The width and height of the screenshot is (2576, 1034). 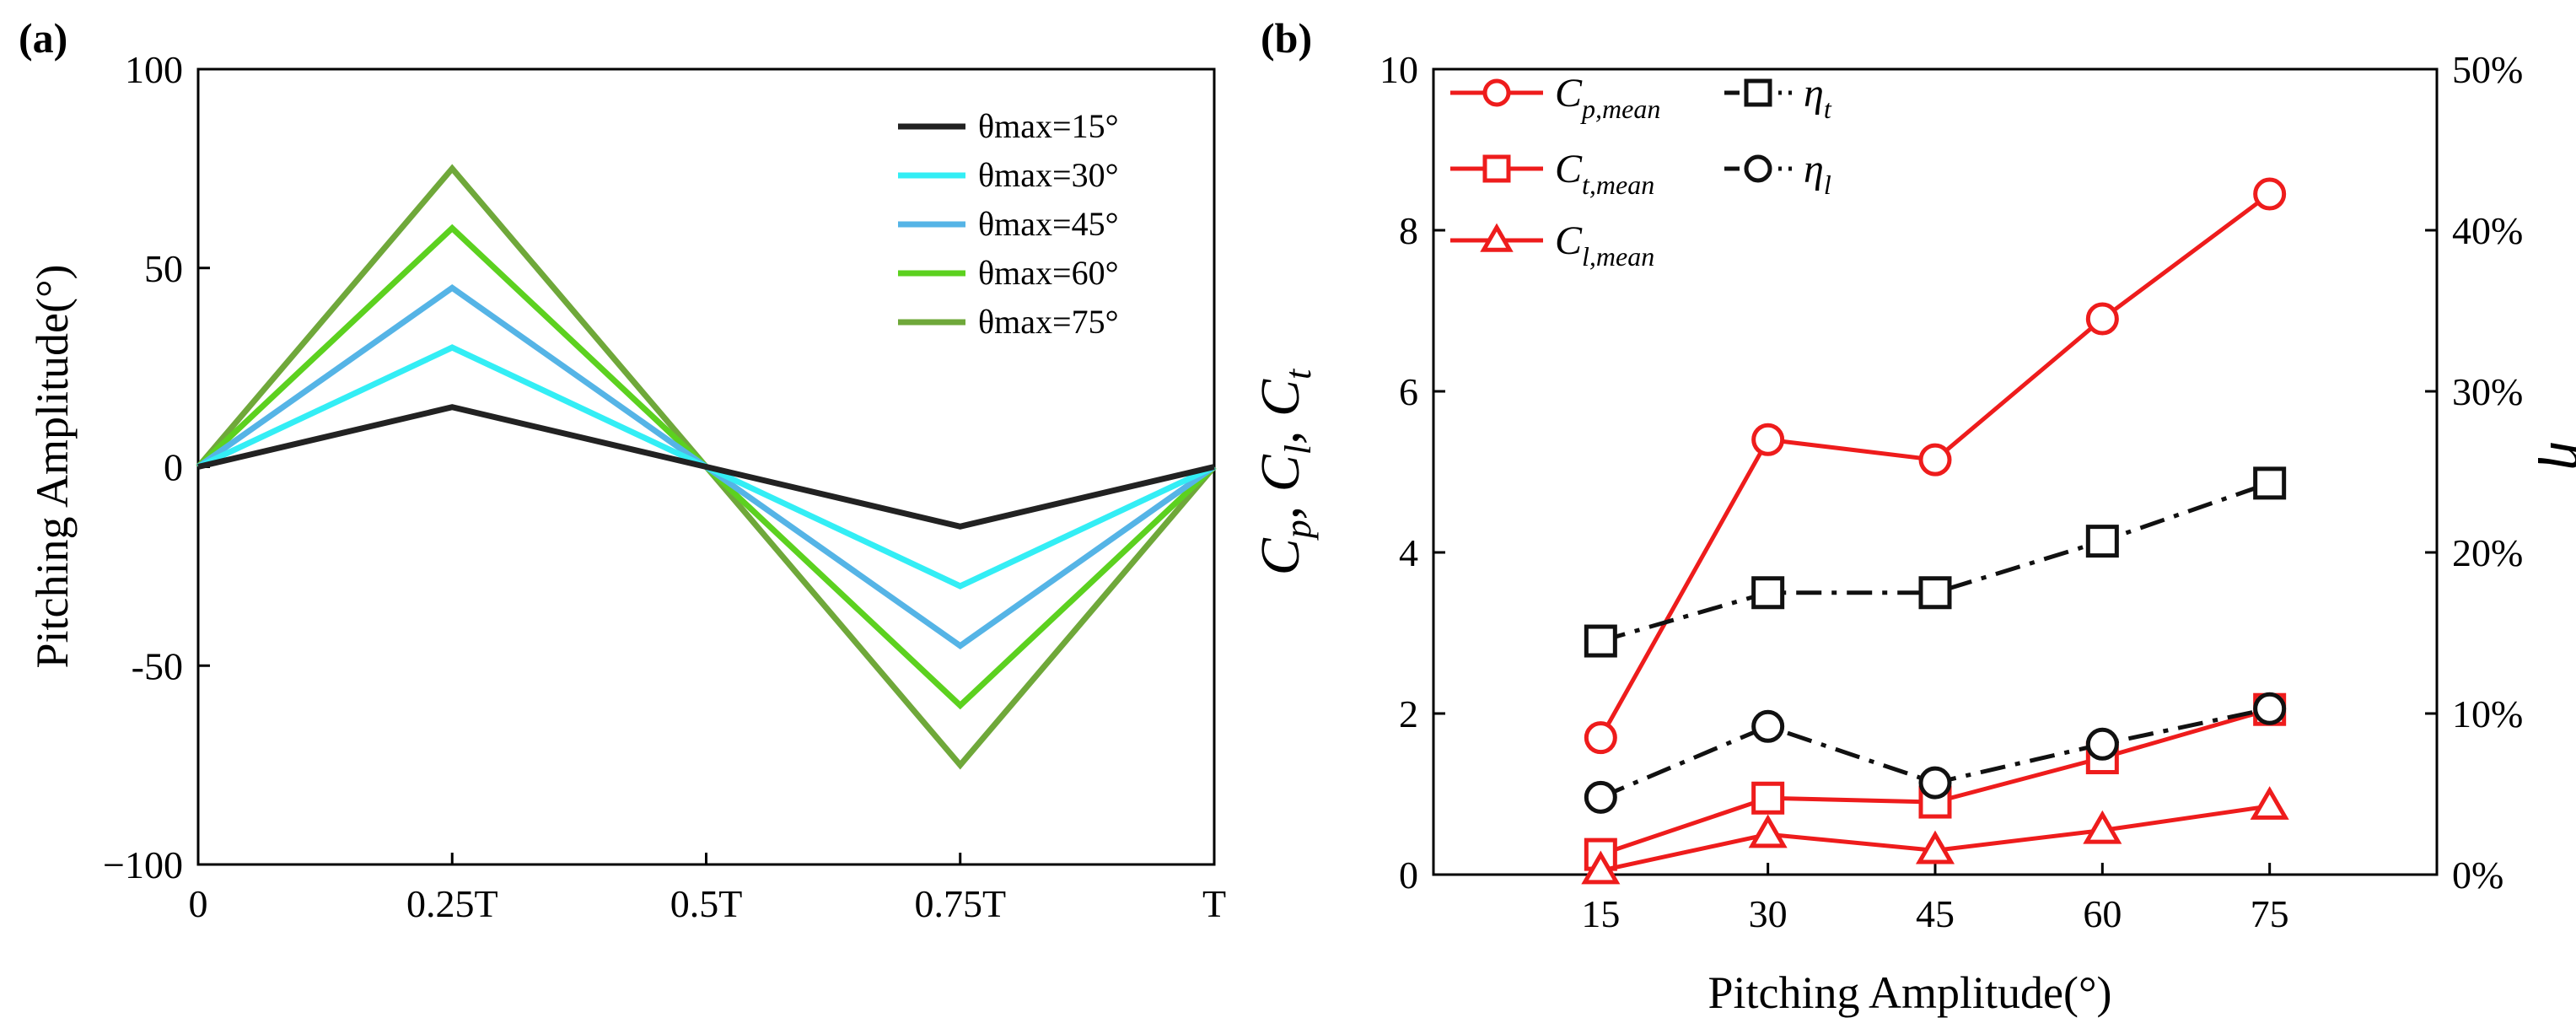 What do you see at coordinates (157, 665) in the screenshot?
I see `panel-a-y-tick-label: -50` at bounding box center [157, 665].